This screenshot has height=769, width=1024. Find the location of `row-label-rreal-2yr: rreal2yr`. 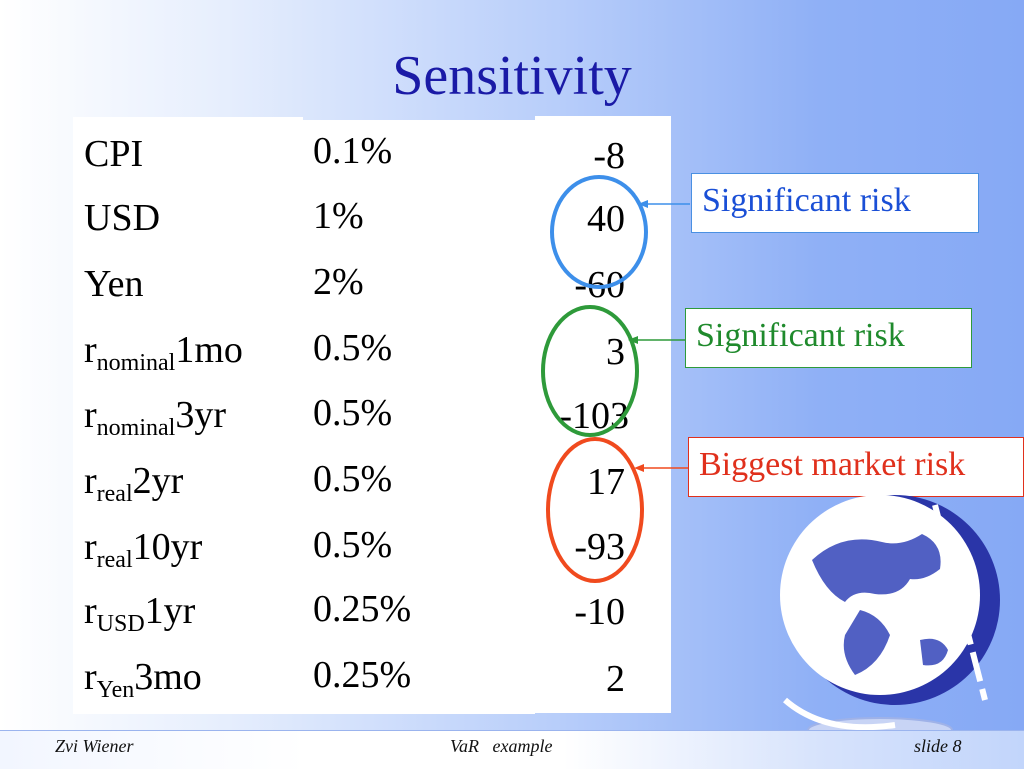

row-label-rreal-2yr: rreal2yr is located at coordinates (134, 483).